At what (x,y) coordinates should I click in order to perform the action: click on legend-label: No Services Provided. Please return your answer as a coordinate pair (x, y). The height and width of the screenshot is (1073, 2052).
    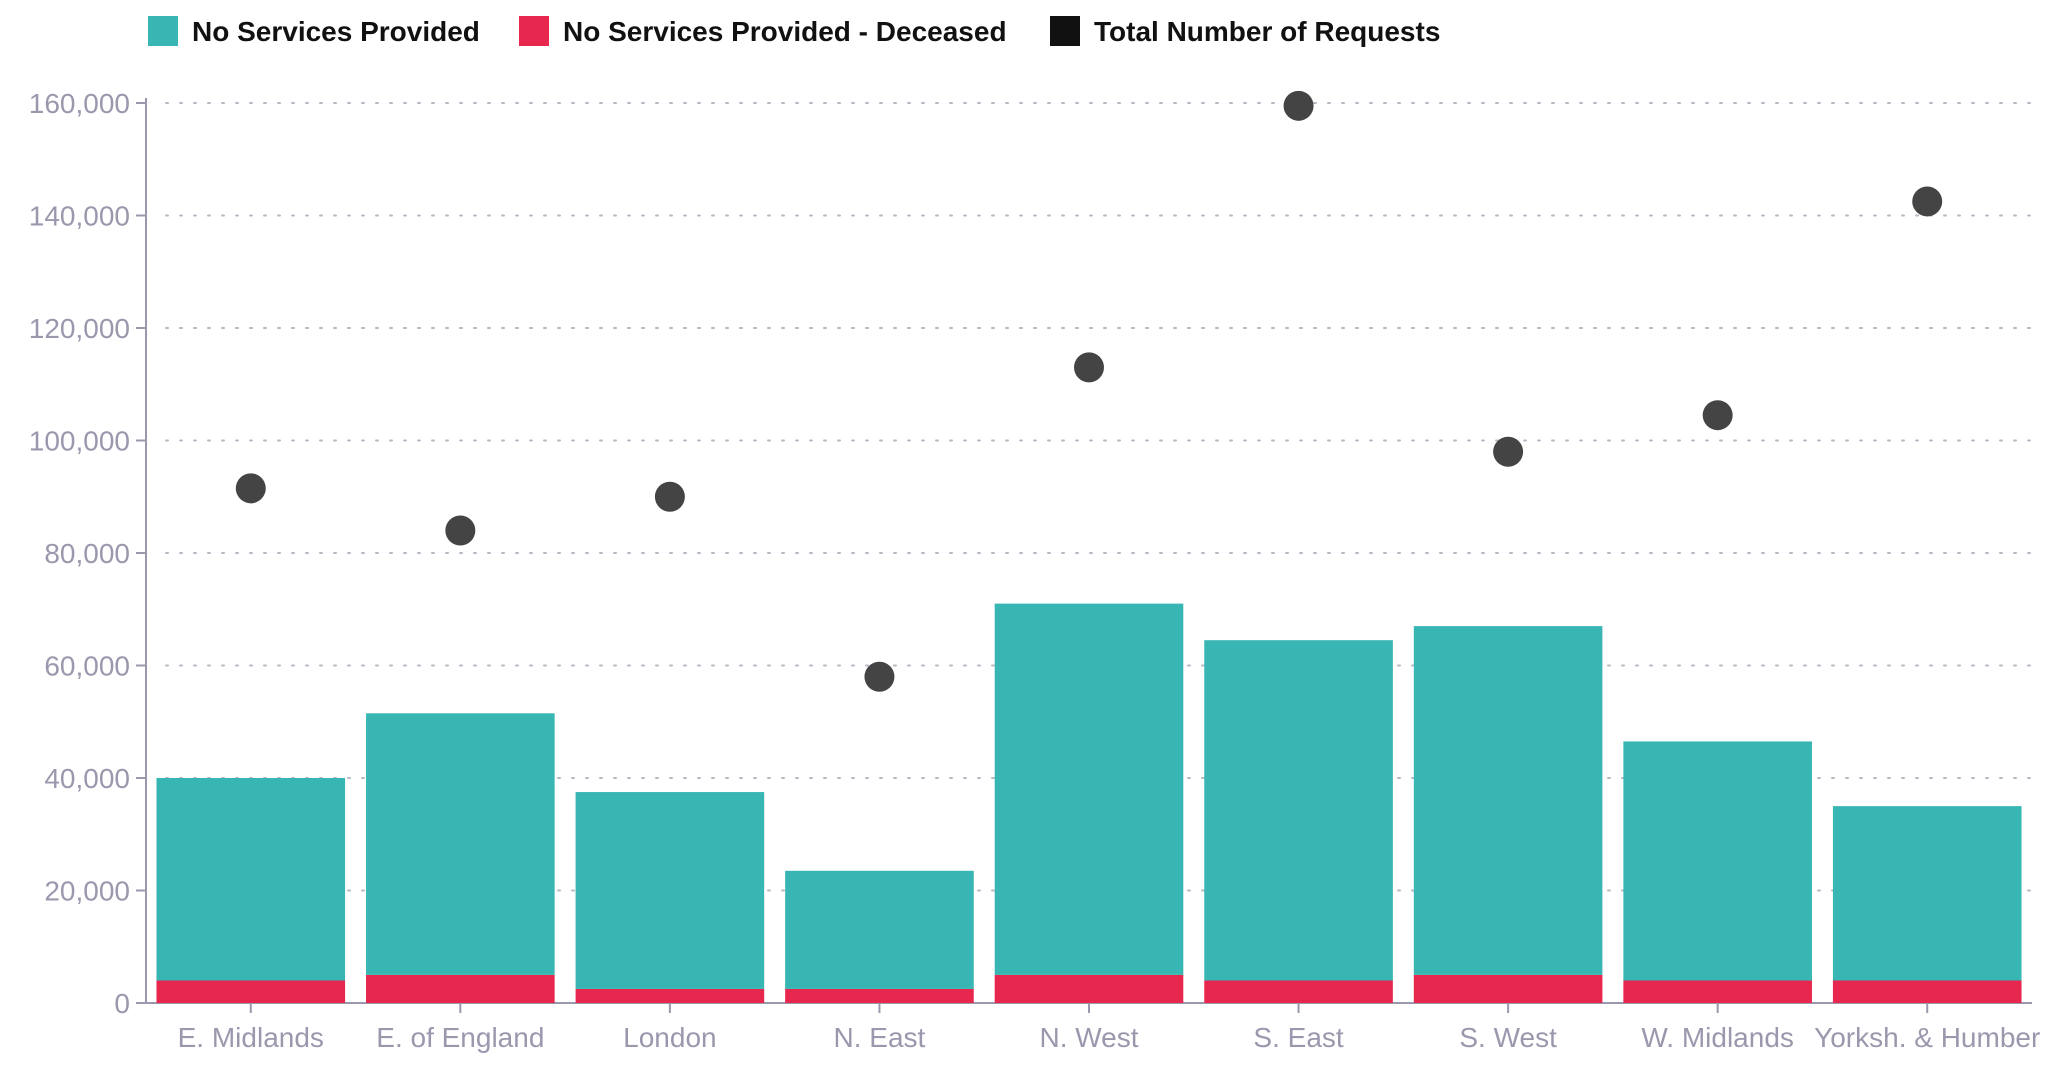
    Looking at the image, I should click on (336, 31).